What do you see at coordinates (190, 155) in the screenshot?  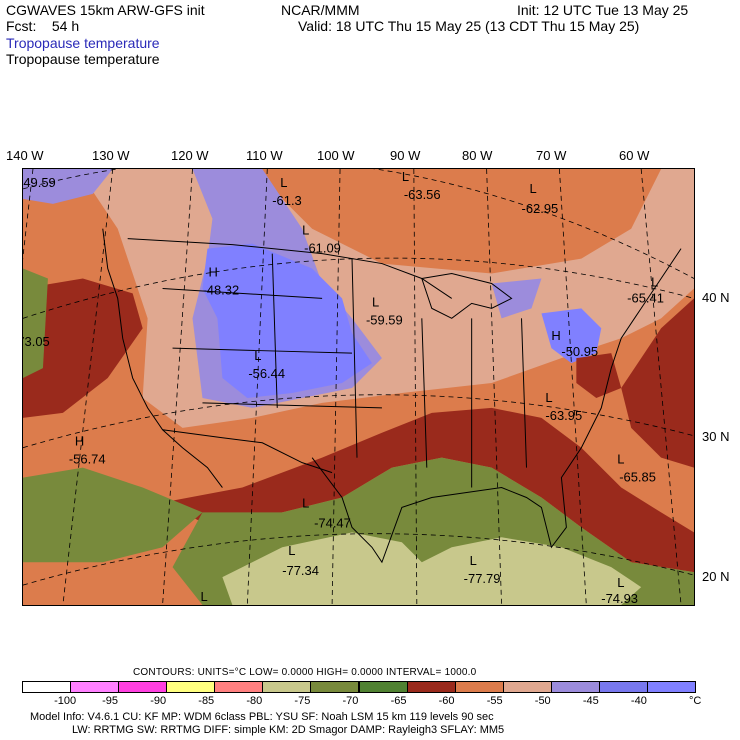 I see `lon-label-120w: 120 W` at bounding box center [190, 155].